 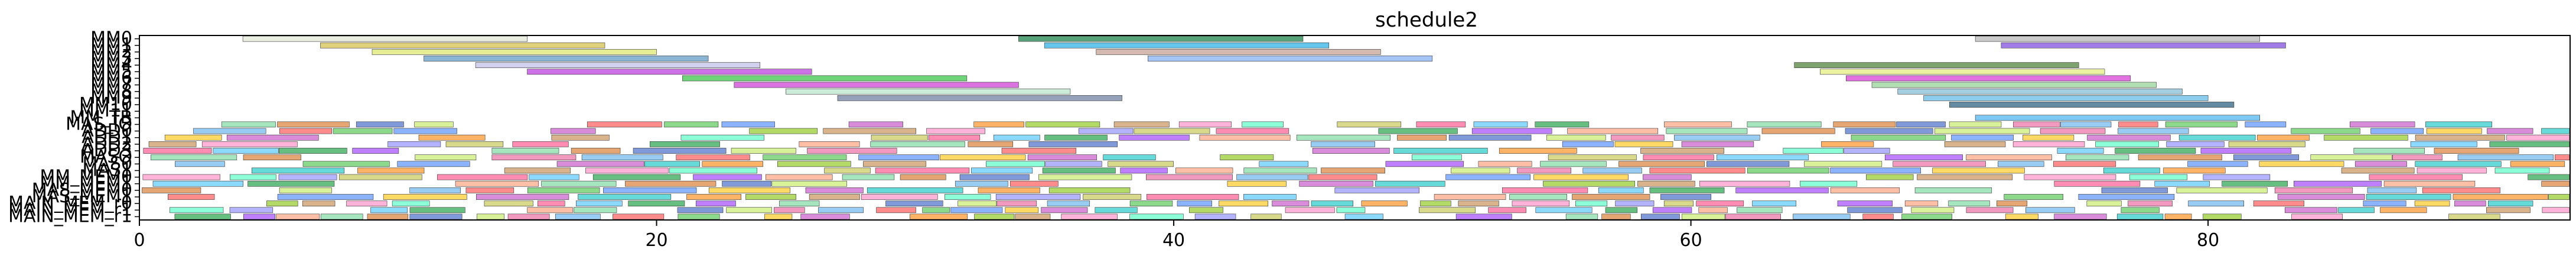 What do you see at coordinates (139, 240) in the screenshot?
I see `x-tick-label: 0` at bounding box center [139, 240].